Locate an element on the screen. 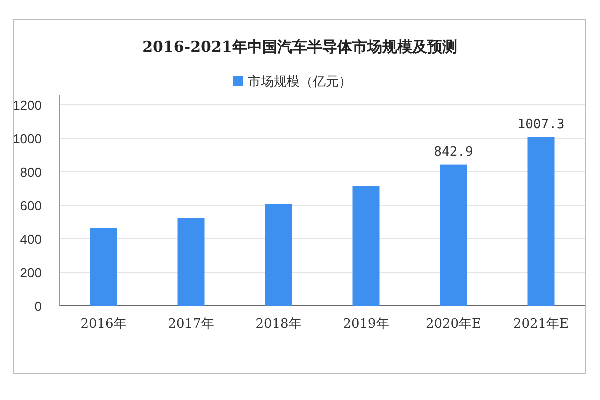 The width and height of the screenshot is (600, 400). x-tick-label: 2018年 is located at coordinates (279, 324).